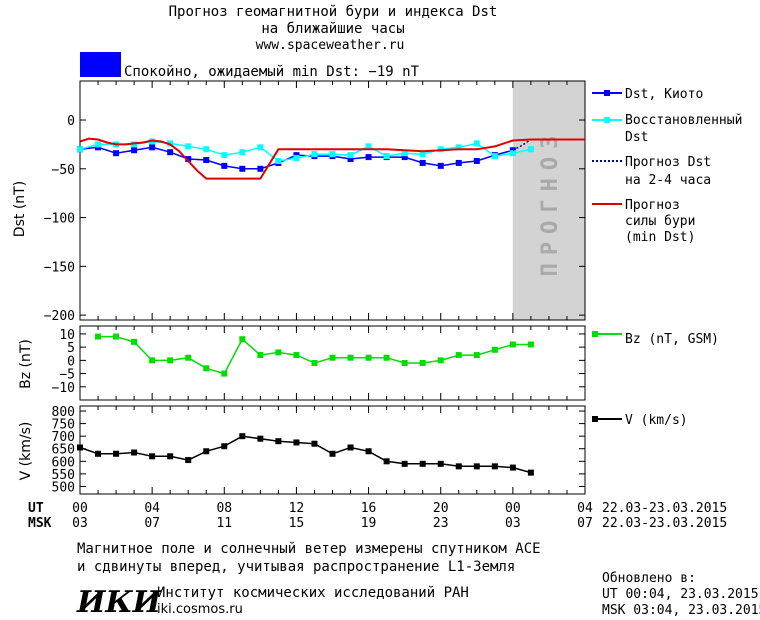  Describe the element at coordinates (71, 348) in the screenshot. I see `y-tick-label: 5` at that location.